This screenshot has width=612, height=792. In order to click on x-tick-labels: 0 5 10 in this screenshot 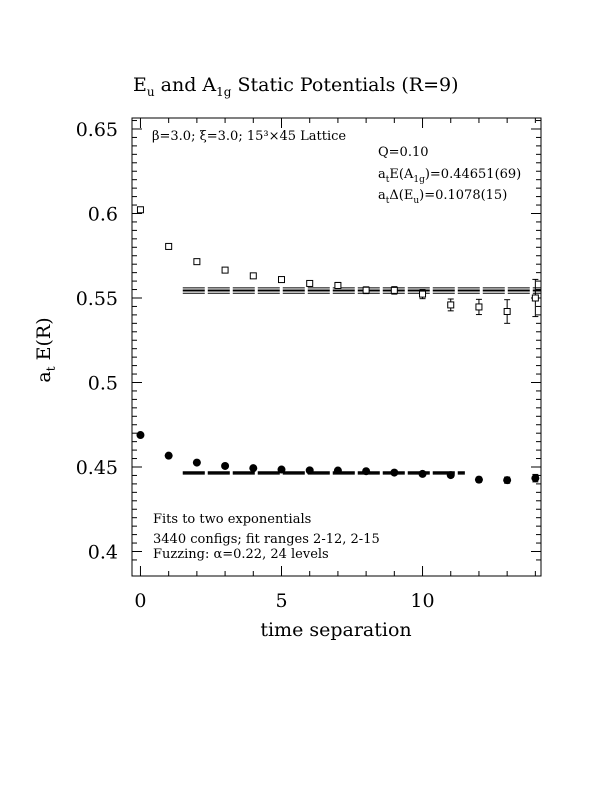, I will do `click(284, 601)`.